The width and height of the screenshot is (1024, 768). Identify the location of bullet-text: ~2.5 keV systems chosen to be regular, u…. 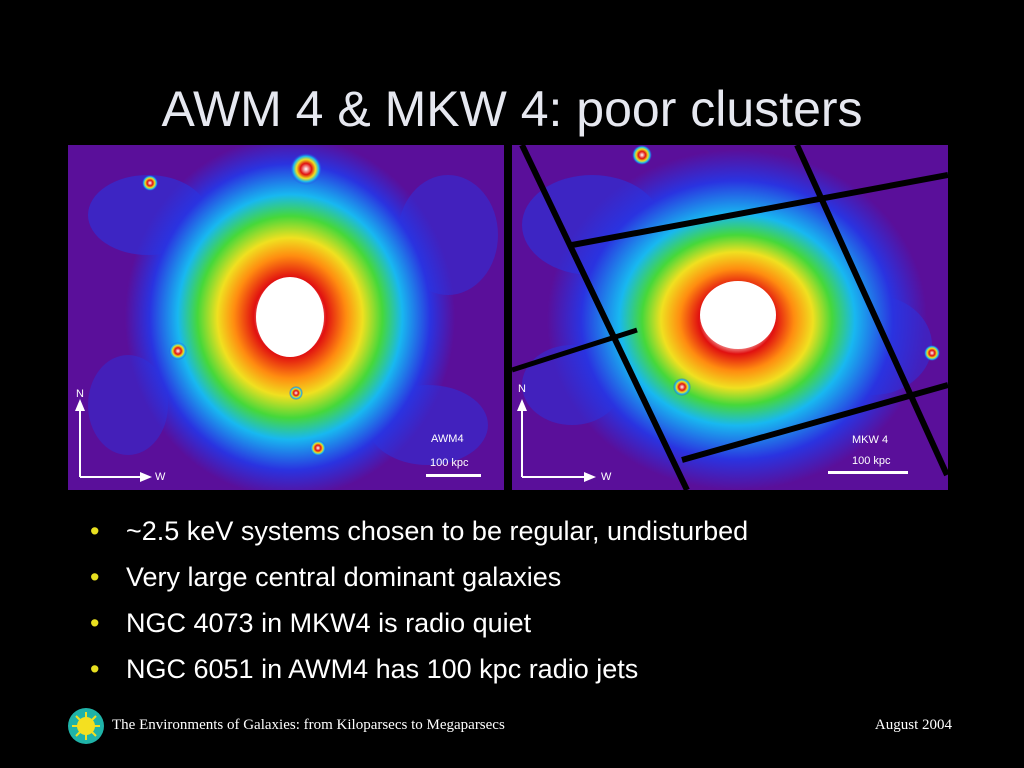
(437, 531).